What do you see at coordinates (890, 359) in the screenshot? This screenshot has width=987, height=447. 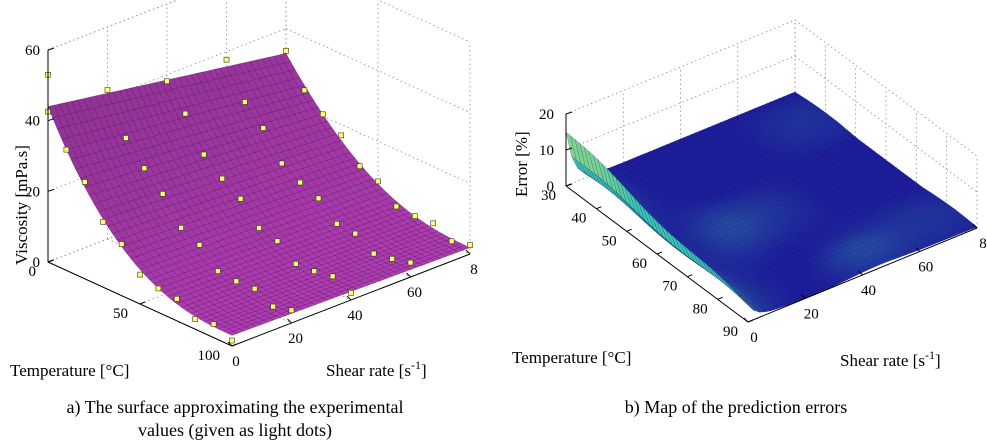 I see `error-xlabel: Shear rate [s-1]` at bounding box center [890, 359].